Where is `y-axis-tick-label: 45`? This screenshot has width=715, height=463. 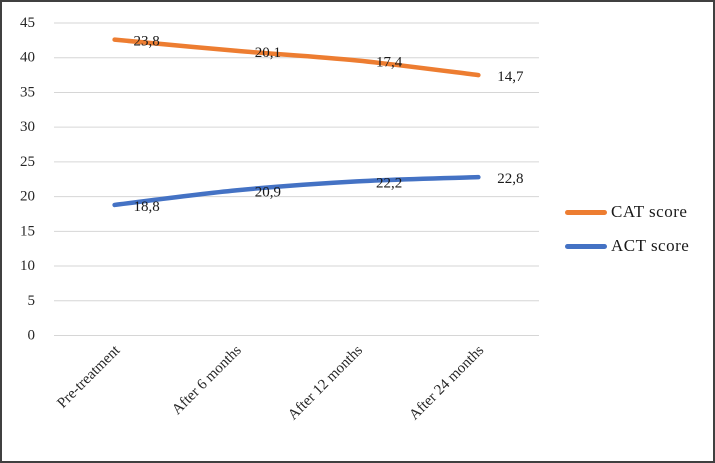
y-axis-tick-label: 45 is located at coordinates (27, 23).